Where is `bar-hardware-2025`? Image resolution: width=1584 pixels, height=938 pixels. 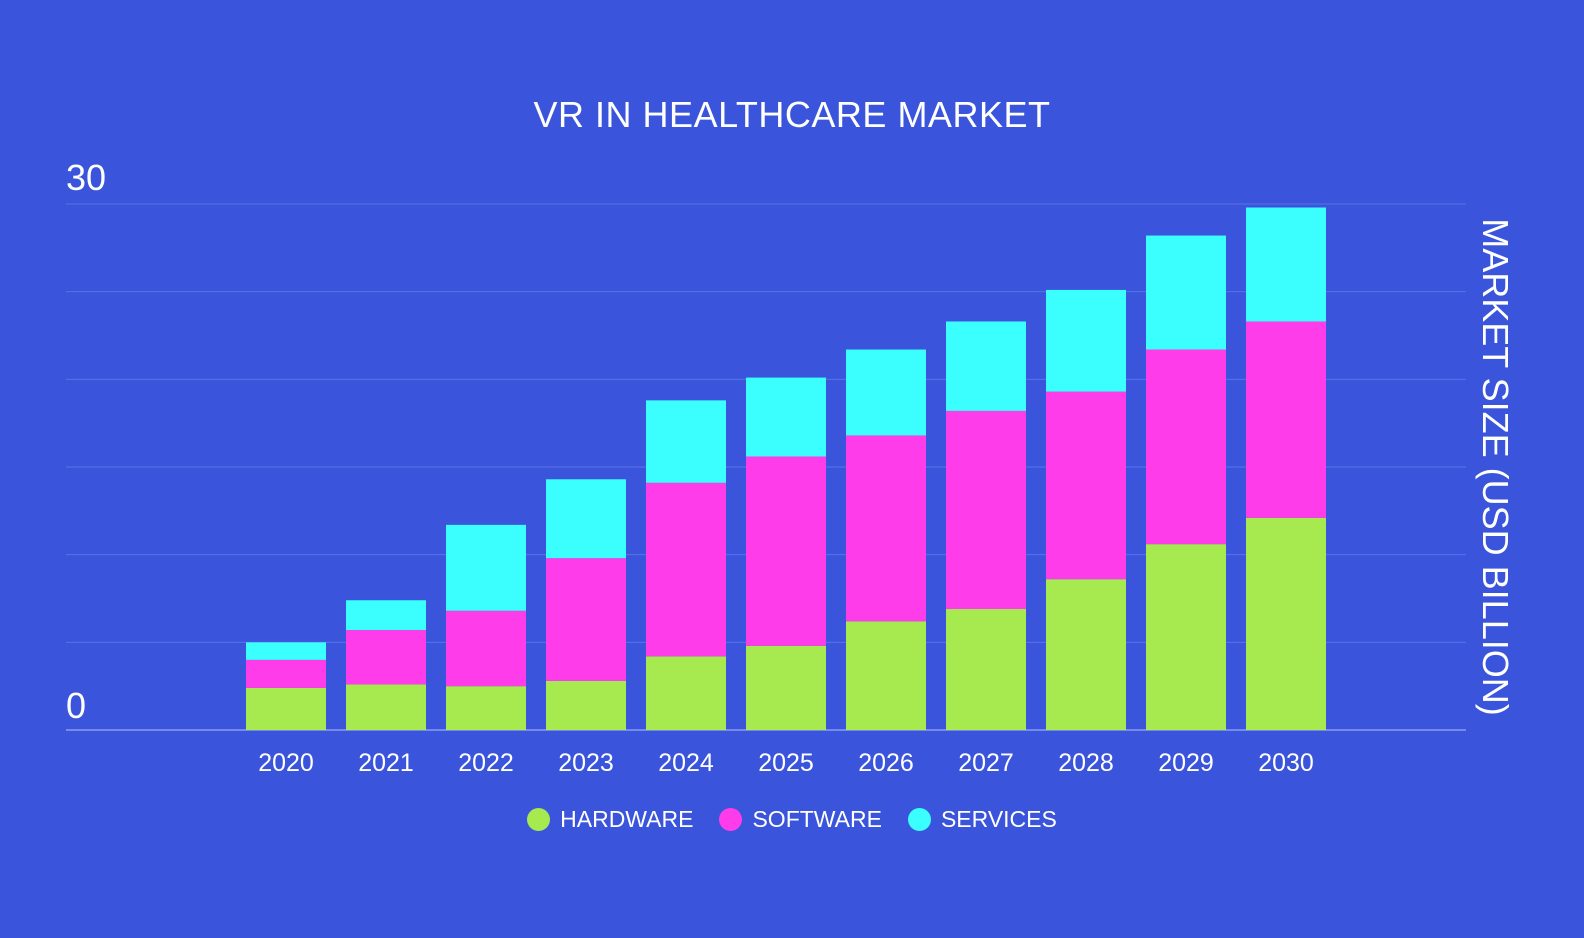 bar-hardware-2025 is located at coordinates (786, 687).